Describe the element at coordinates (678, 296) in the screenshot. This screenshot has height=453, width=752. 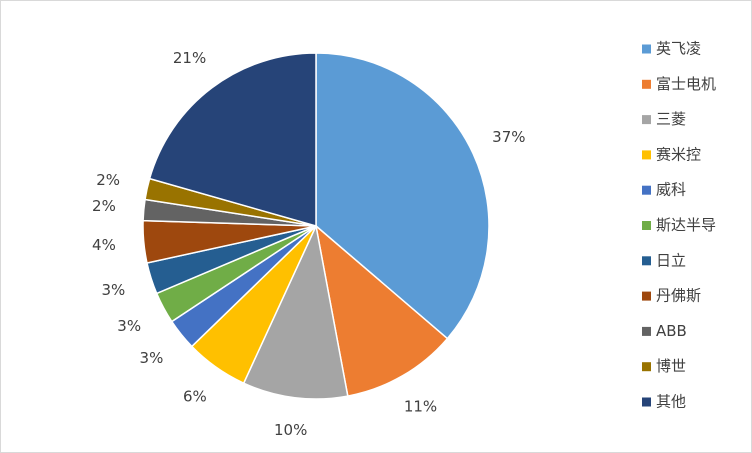
I see `legend-label: 丹佛斯` at that location.